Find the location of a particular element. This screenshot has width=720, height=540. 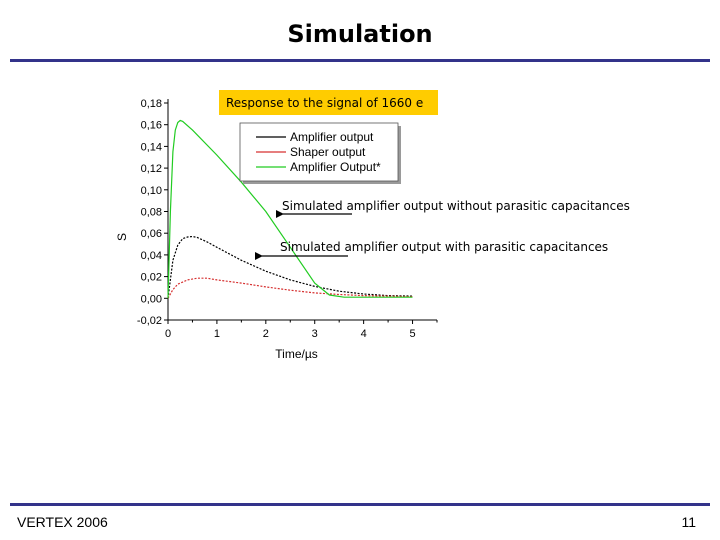

y-tick-label: 0,12 is located at coordinates (151, 169).